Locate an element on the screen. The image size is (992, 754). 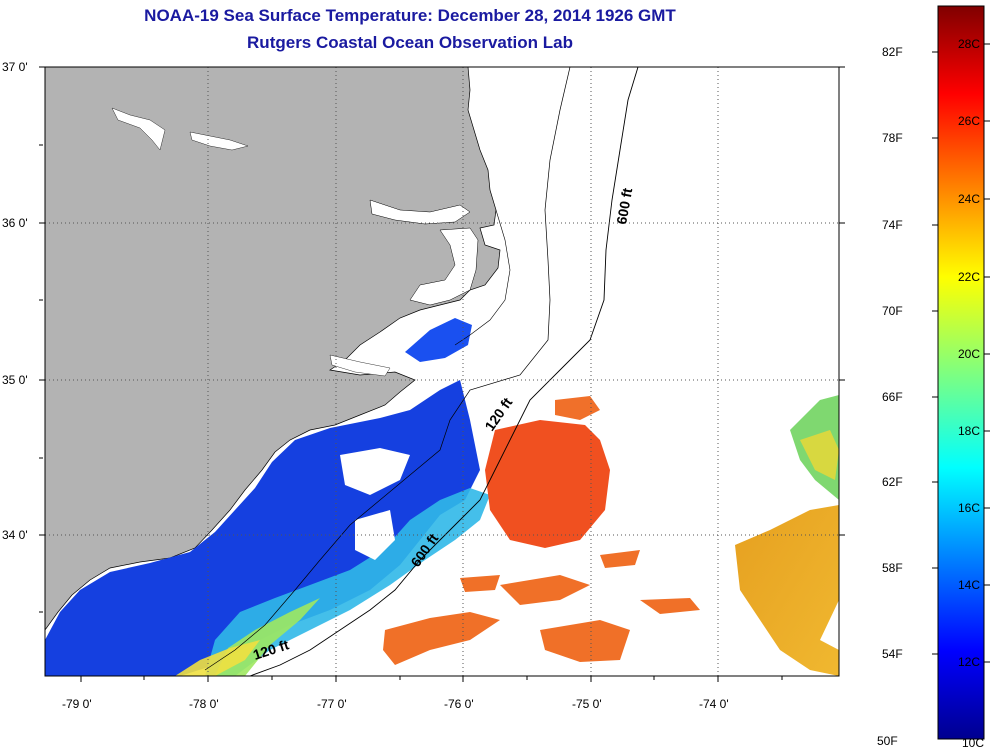
cbar-c-10: 10C is located at coordinates (973, 743).